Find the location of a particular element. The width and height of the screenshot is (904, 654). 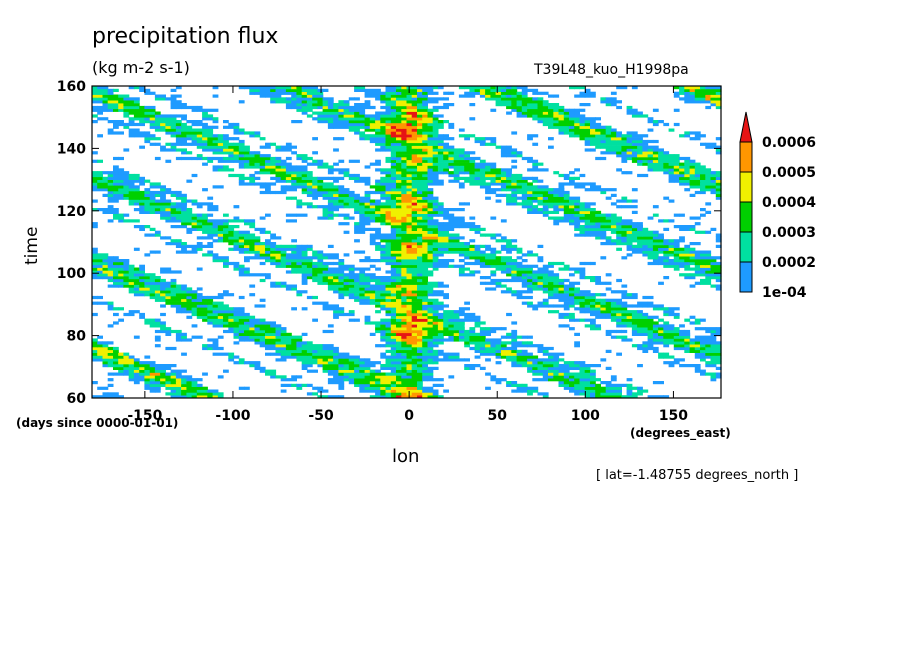

colorbar-swatch is located at coordinates (746, 157).